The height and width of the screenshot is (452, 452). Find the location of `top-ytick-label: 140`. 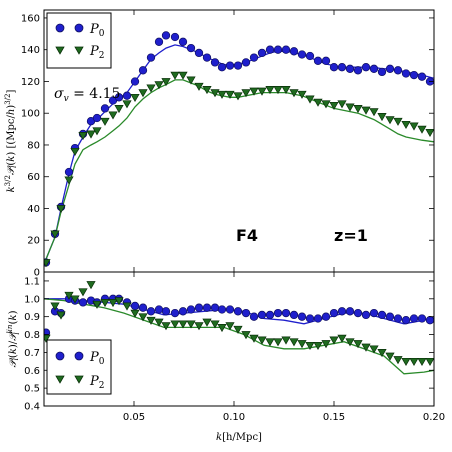

top-ytick-label: 140 is located at coordinates (30, 50).